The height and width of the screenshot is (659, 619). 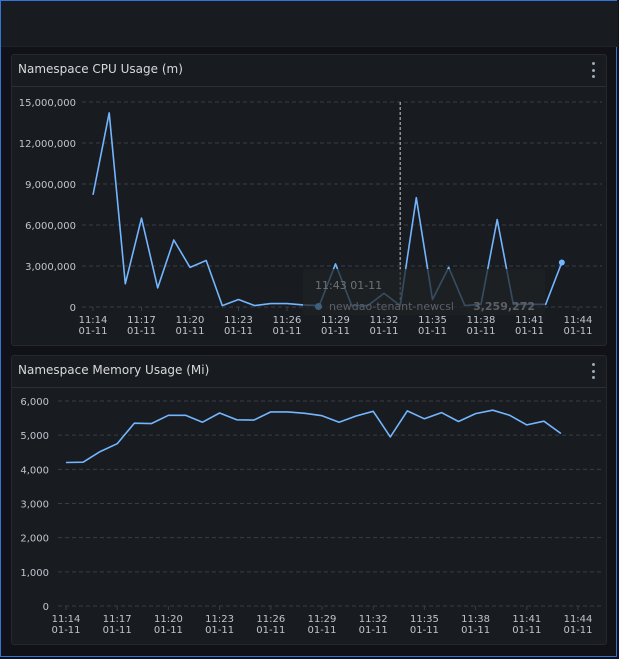 I want to click on tooltip-time: 11:43 01-11, so click(x=349, y=285).